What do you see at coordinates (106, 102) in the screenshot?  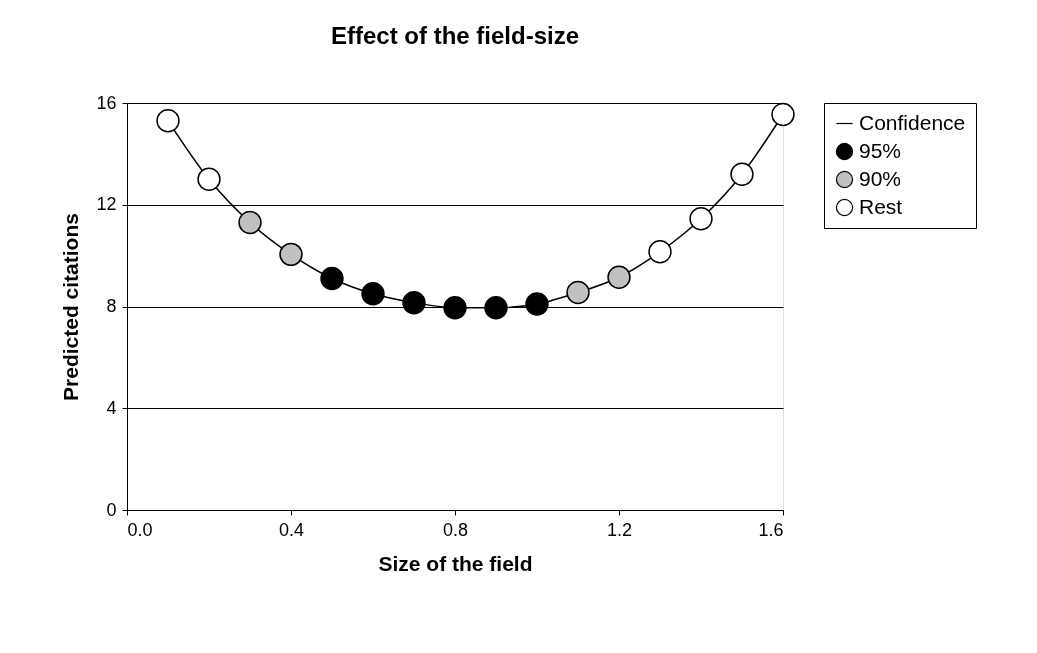 I see `y-tick-label: 16` at bounding box center [106, 102].